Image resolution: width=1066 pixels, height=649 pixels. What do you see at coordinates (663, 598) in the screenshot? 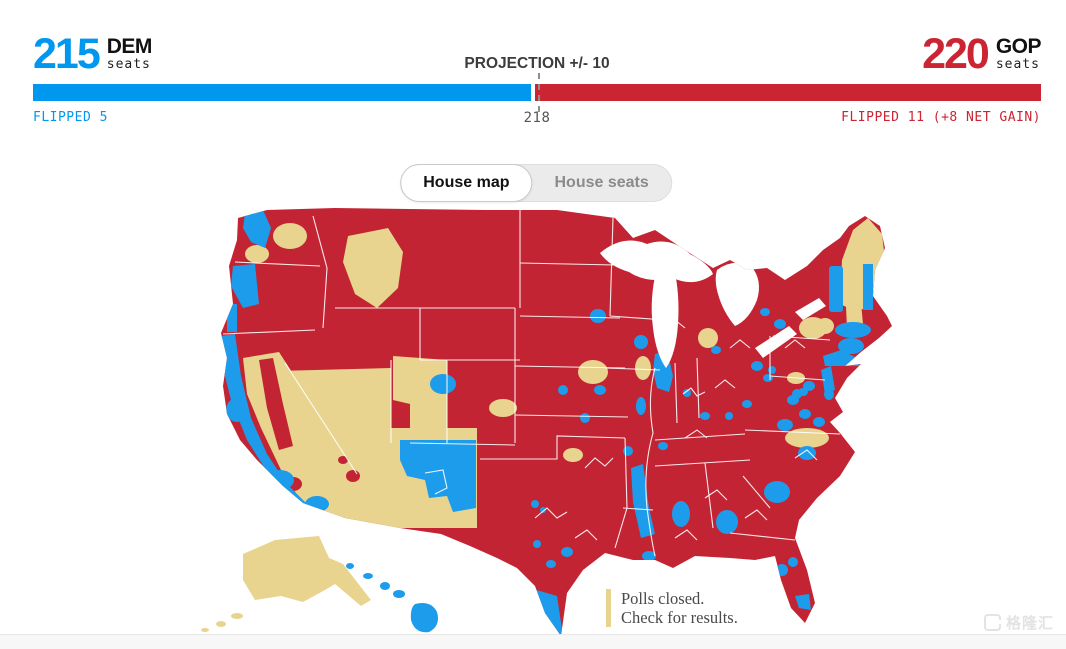
I see `legend-line-1: Polls closed.` at bounding box center [663, 598].